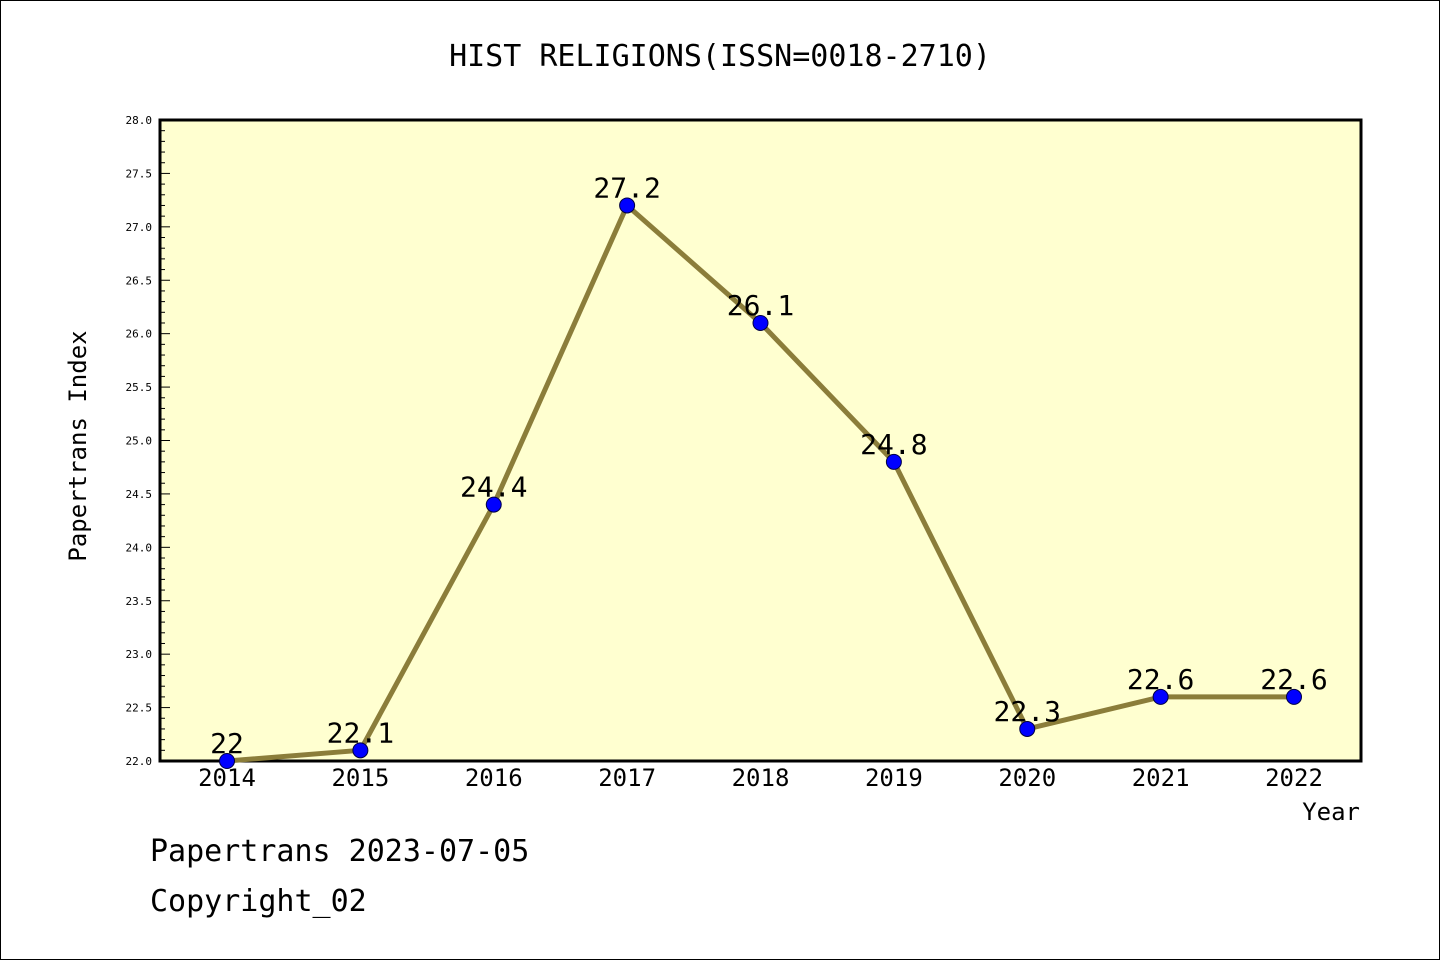  What do you see at coordinates (139, 654) in the screenshot?
I see `y-tick-label: 23.0` at bounding box center [139, 654].